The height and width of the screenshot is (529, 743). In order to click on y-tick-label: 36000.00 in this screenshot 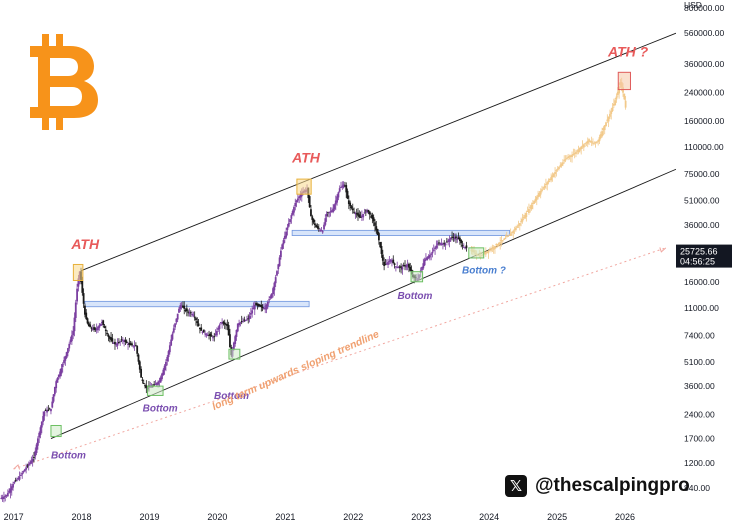, I will do `click(702, 225)`.